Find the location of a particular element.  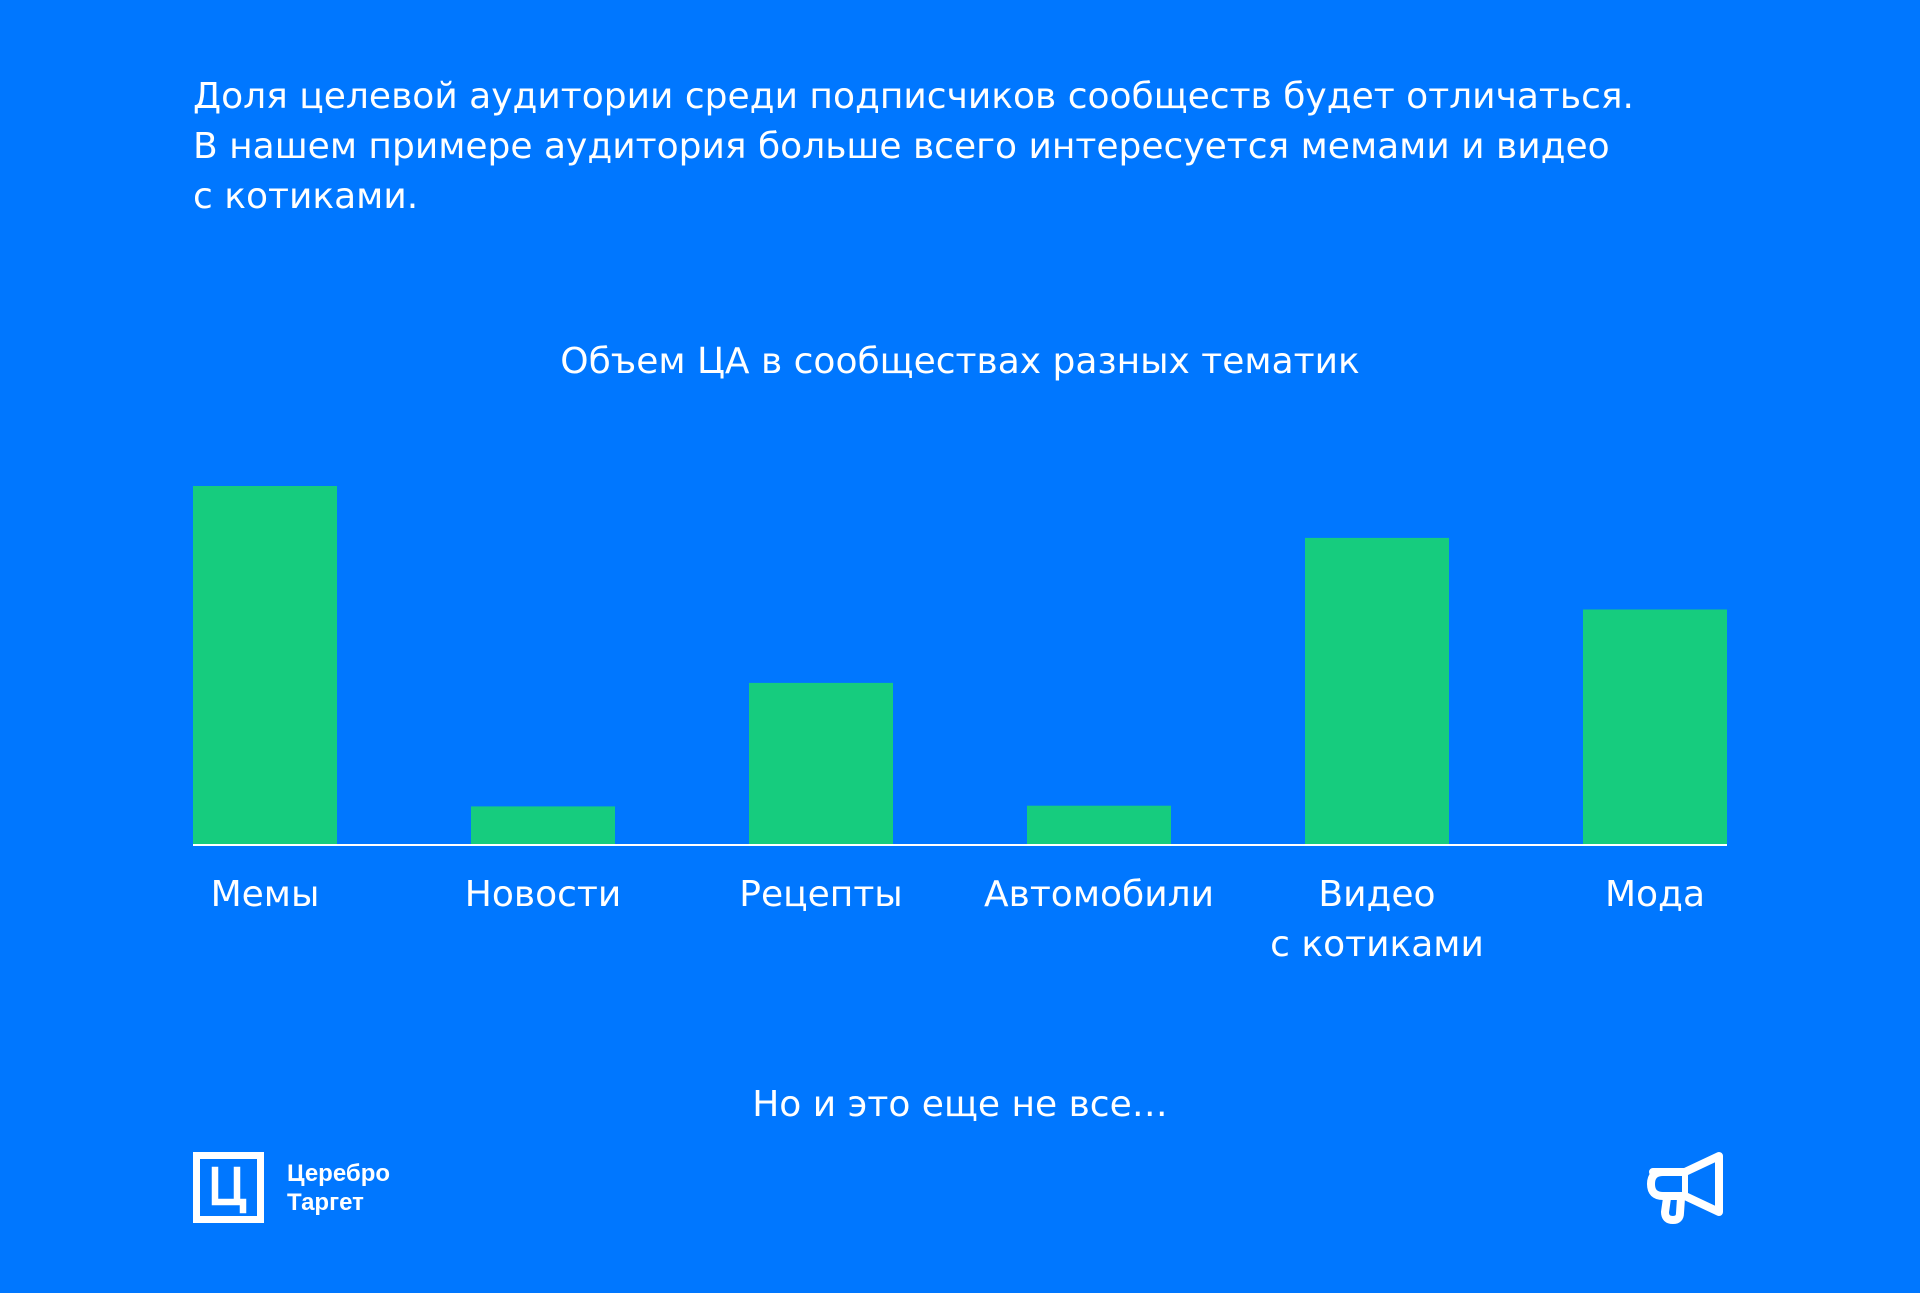

intro-line-3: с котиками. is located at coordinates (306, 196).